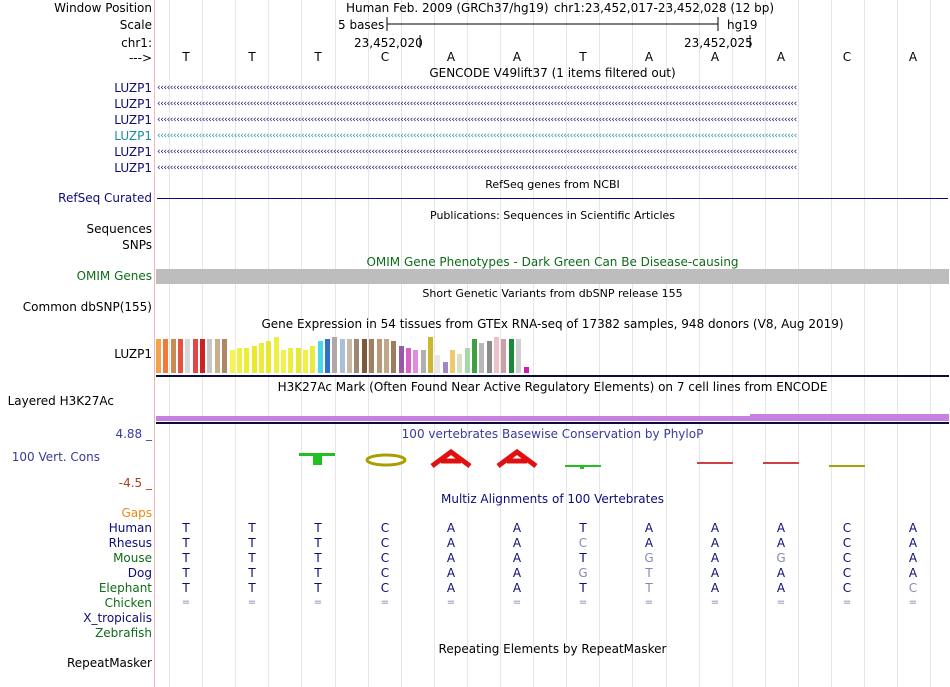 This screenshot has height=687, width=950. I want to click on omim-bar, so click(552, 276).